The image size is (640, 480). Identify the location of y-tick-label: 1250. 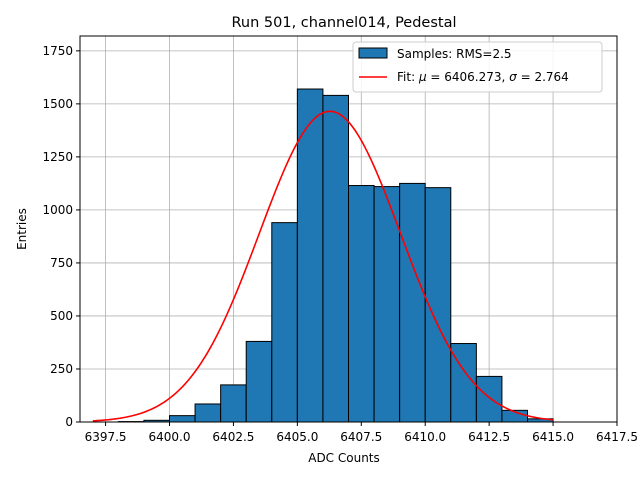
(57, 157).